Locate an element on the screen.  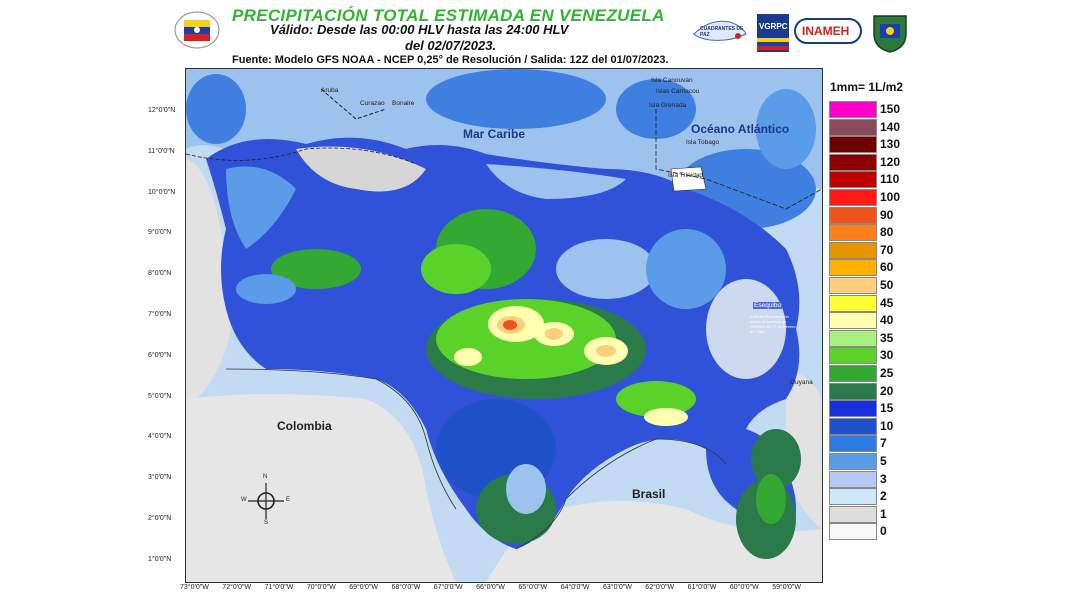
venezuela-coat-of-arms-logo is located at coordinates (197, 30).